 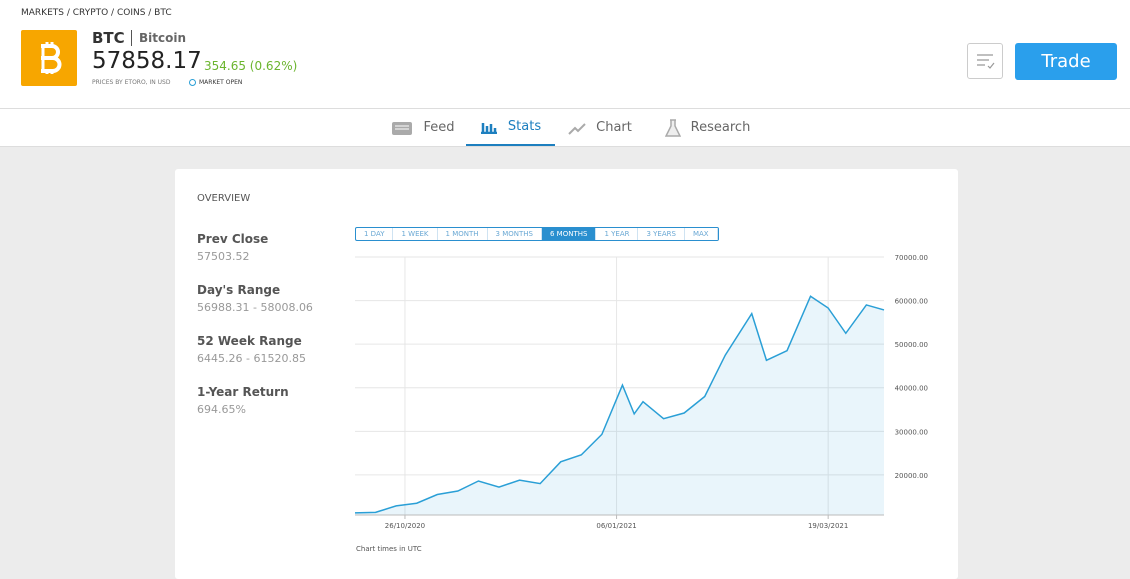 What do you see at coordinates (463, 234) in the screenshot?
I see `range-button: 1 MONTH` at bounding box center [463, 234].